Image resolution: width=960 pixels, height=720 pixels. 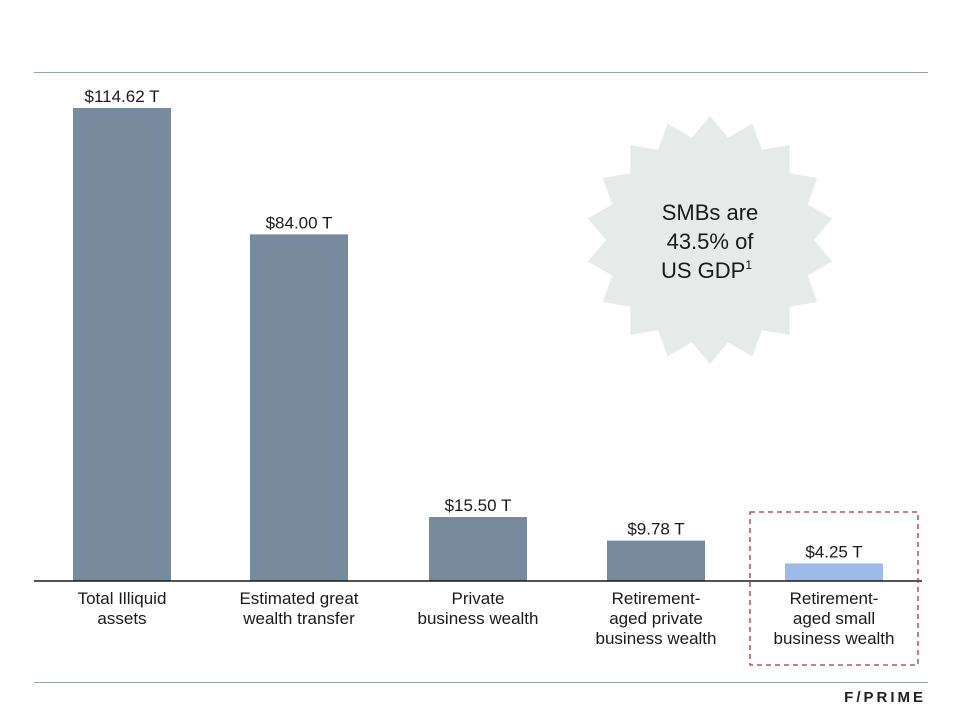 What do you see at coordinates (122, 96) in the screenshot?
I see `value-label-1: $114.62 T` at bounding box center [122, 96].